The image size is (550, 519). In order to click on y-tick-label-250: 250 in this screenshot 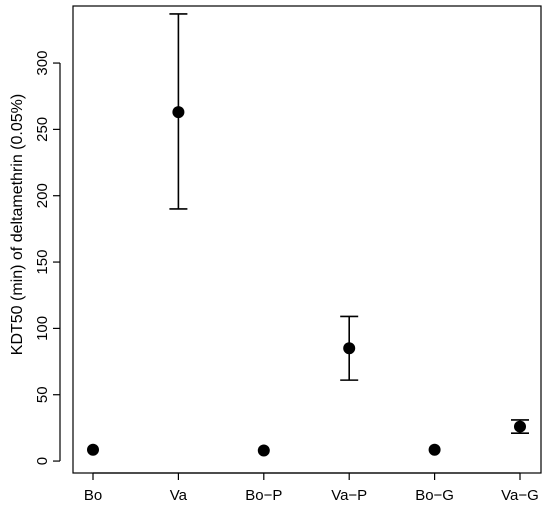, I will do `click(42, 129)`.